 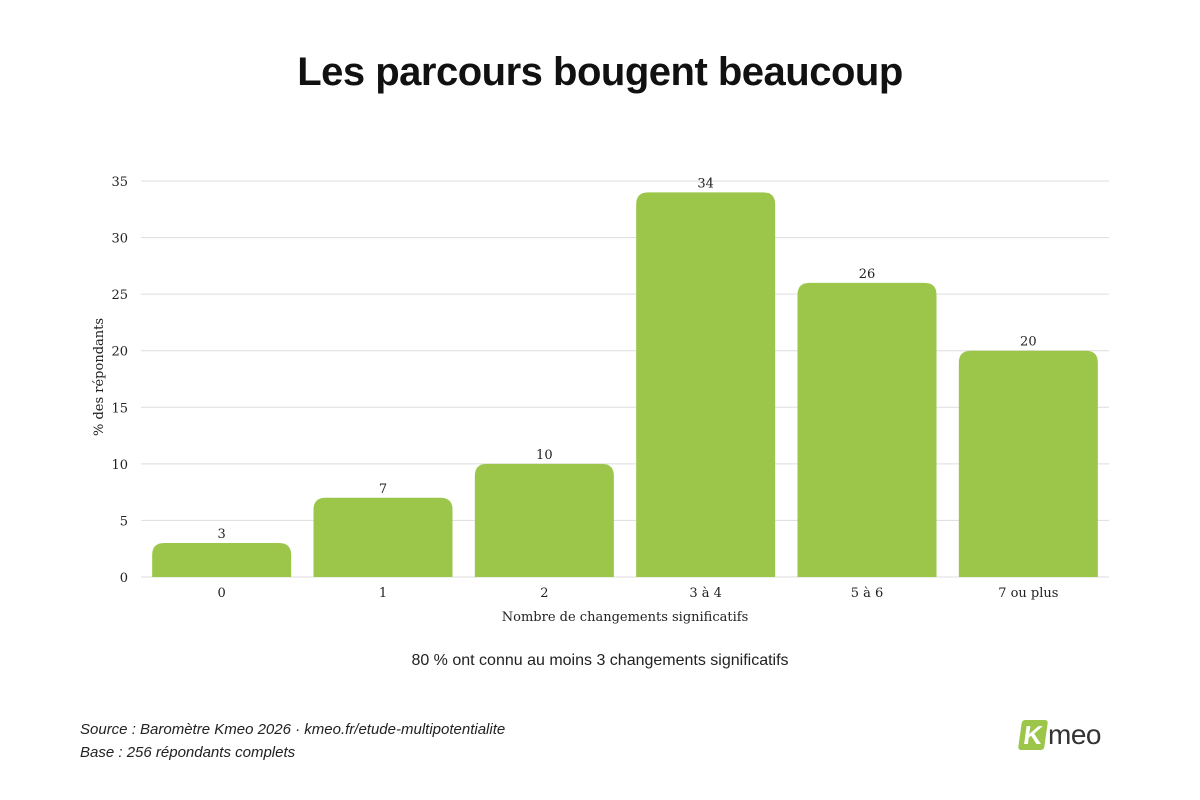 I want to click on kmeo-logo: K meo, so click(x=1059, y=735).